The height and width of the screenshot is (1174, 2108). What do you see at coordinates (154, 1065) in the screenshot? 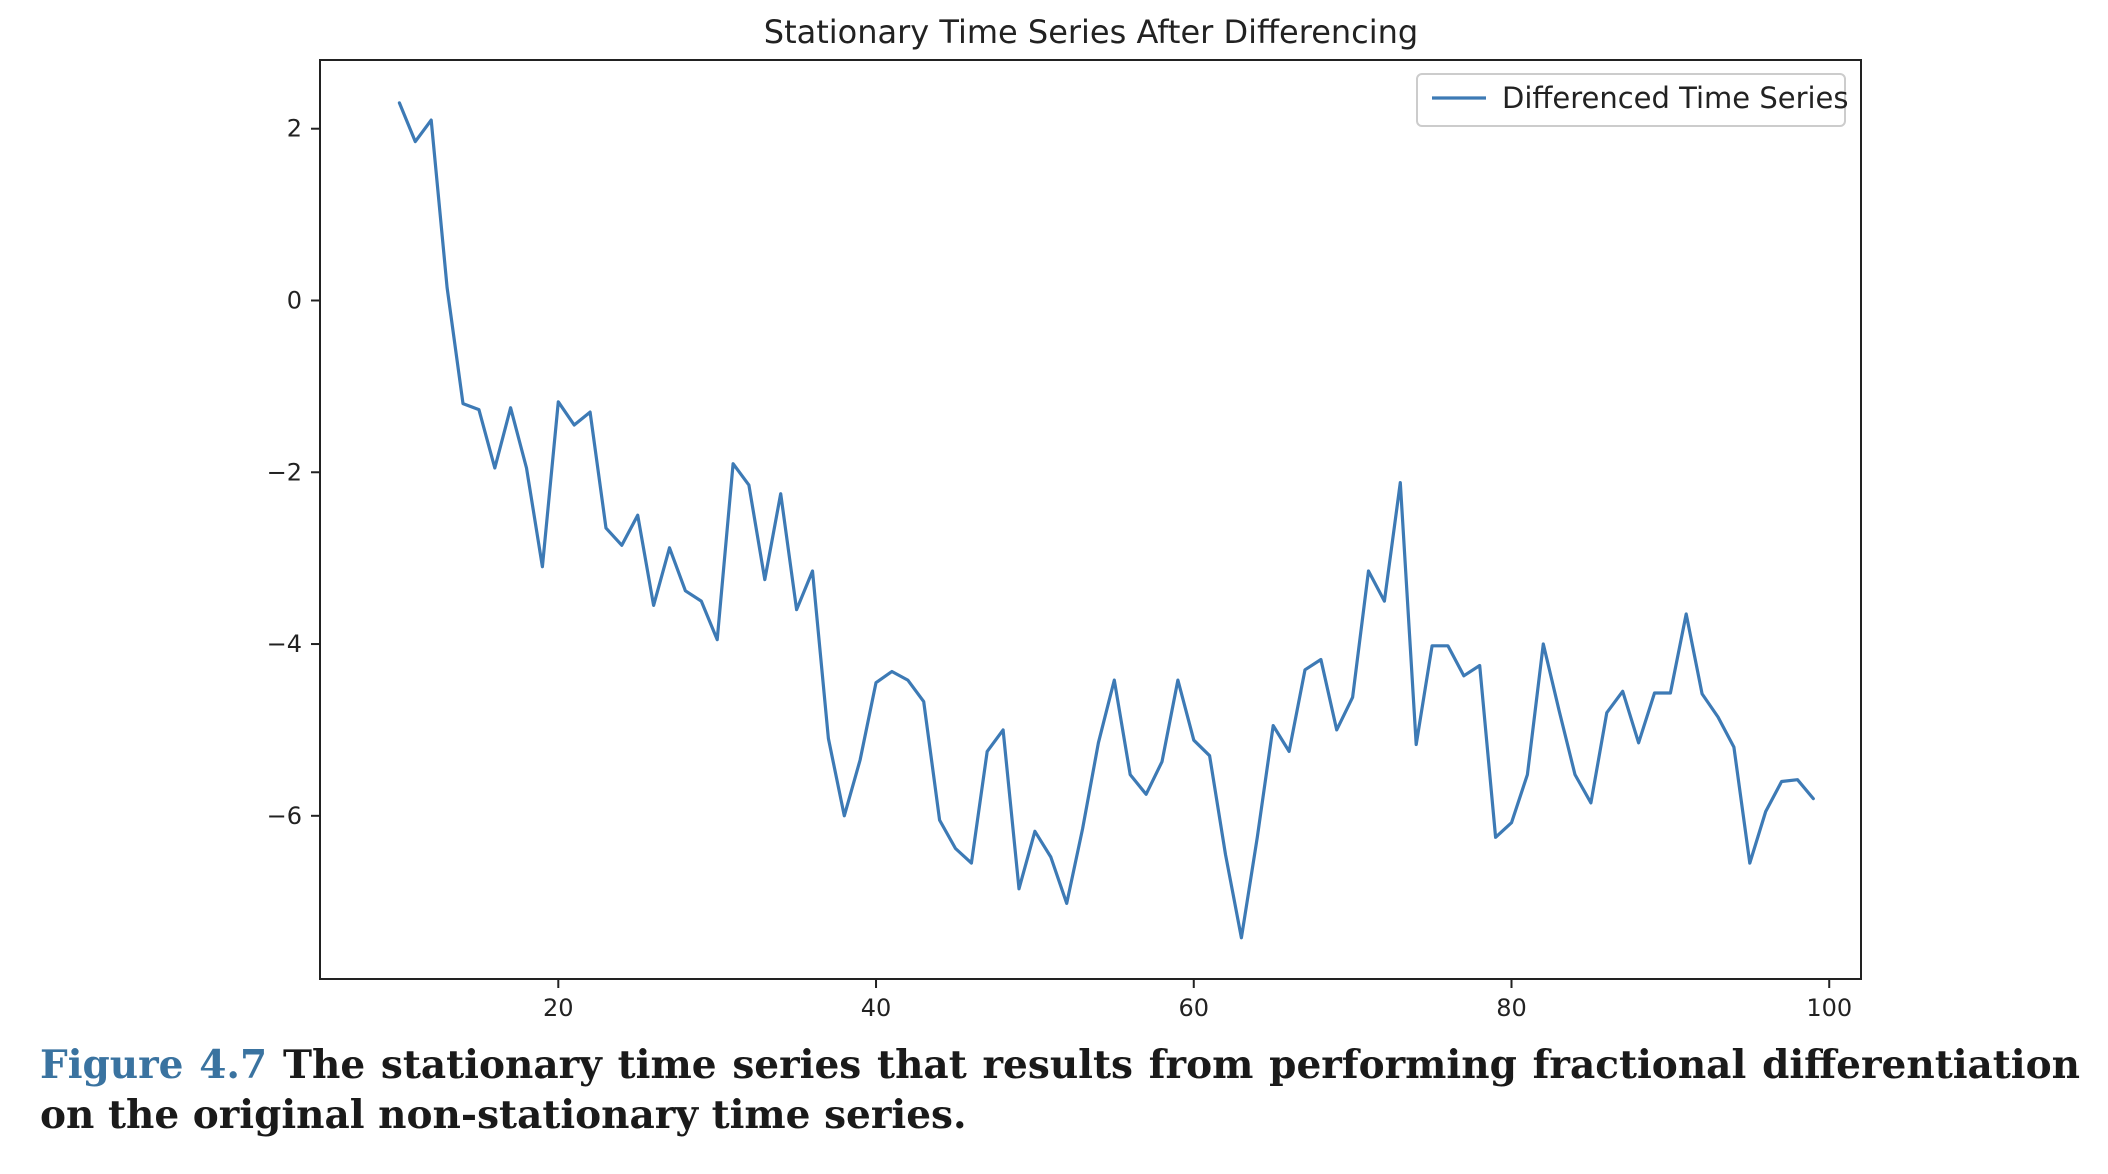
I see `figure-caption-label: Figure 4.7` at bounding box center [154, 1065].